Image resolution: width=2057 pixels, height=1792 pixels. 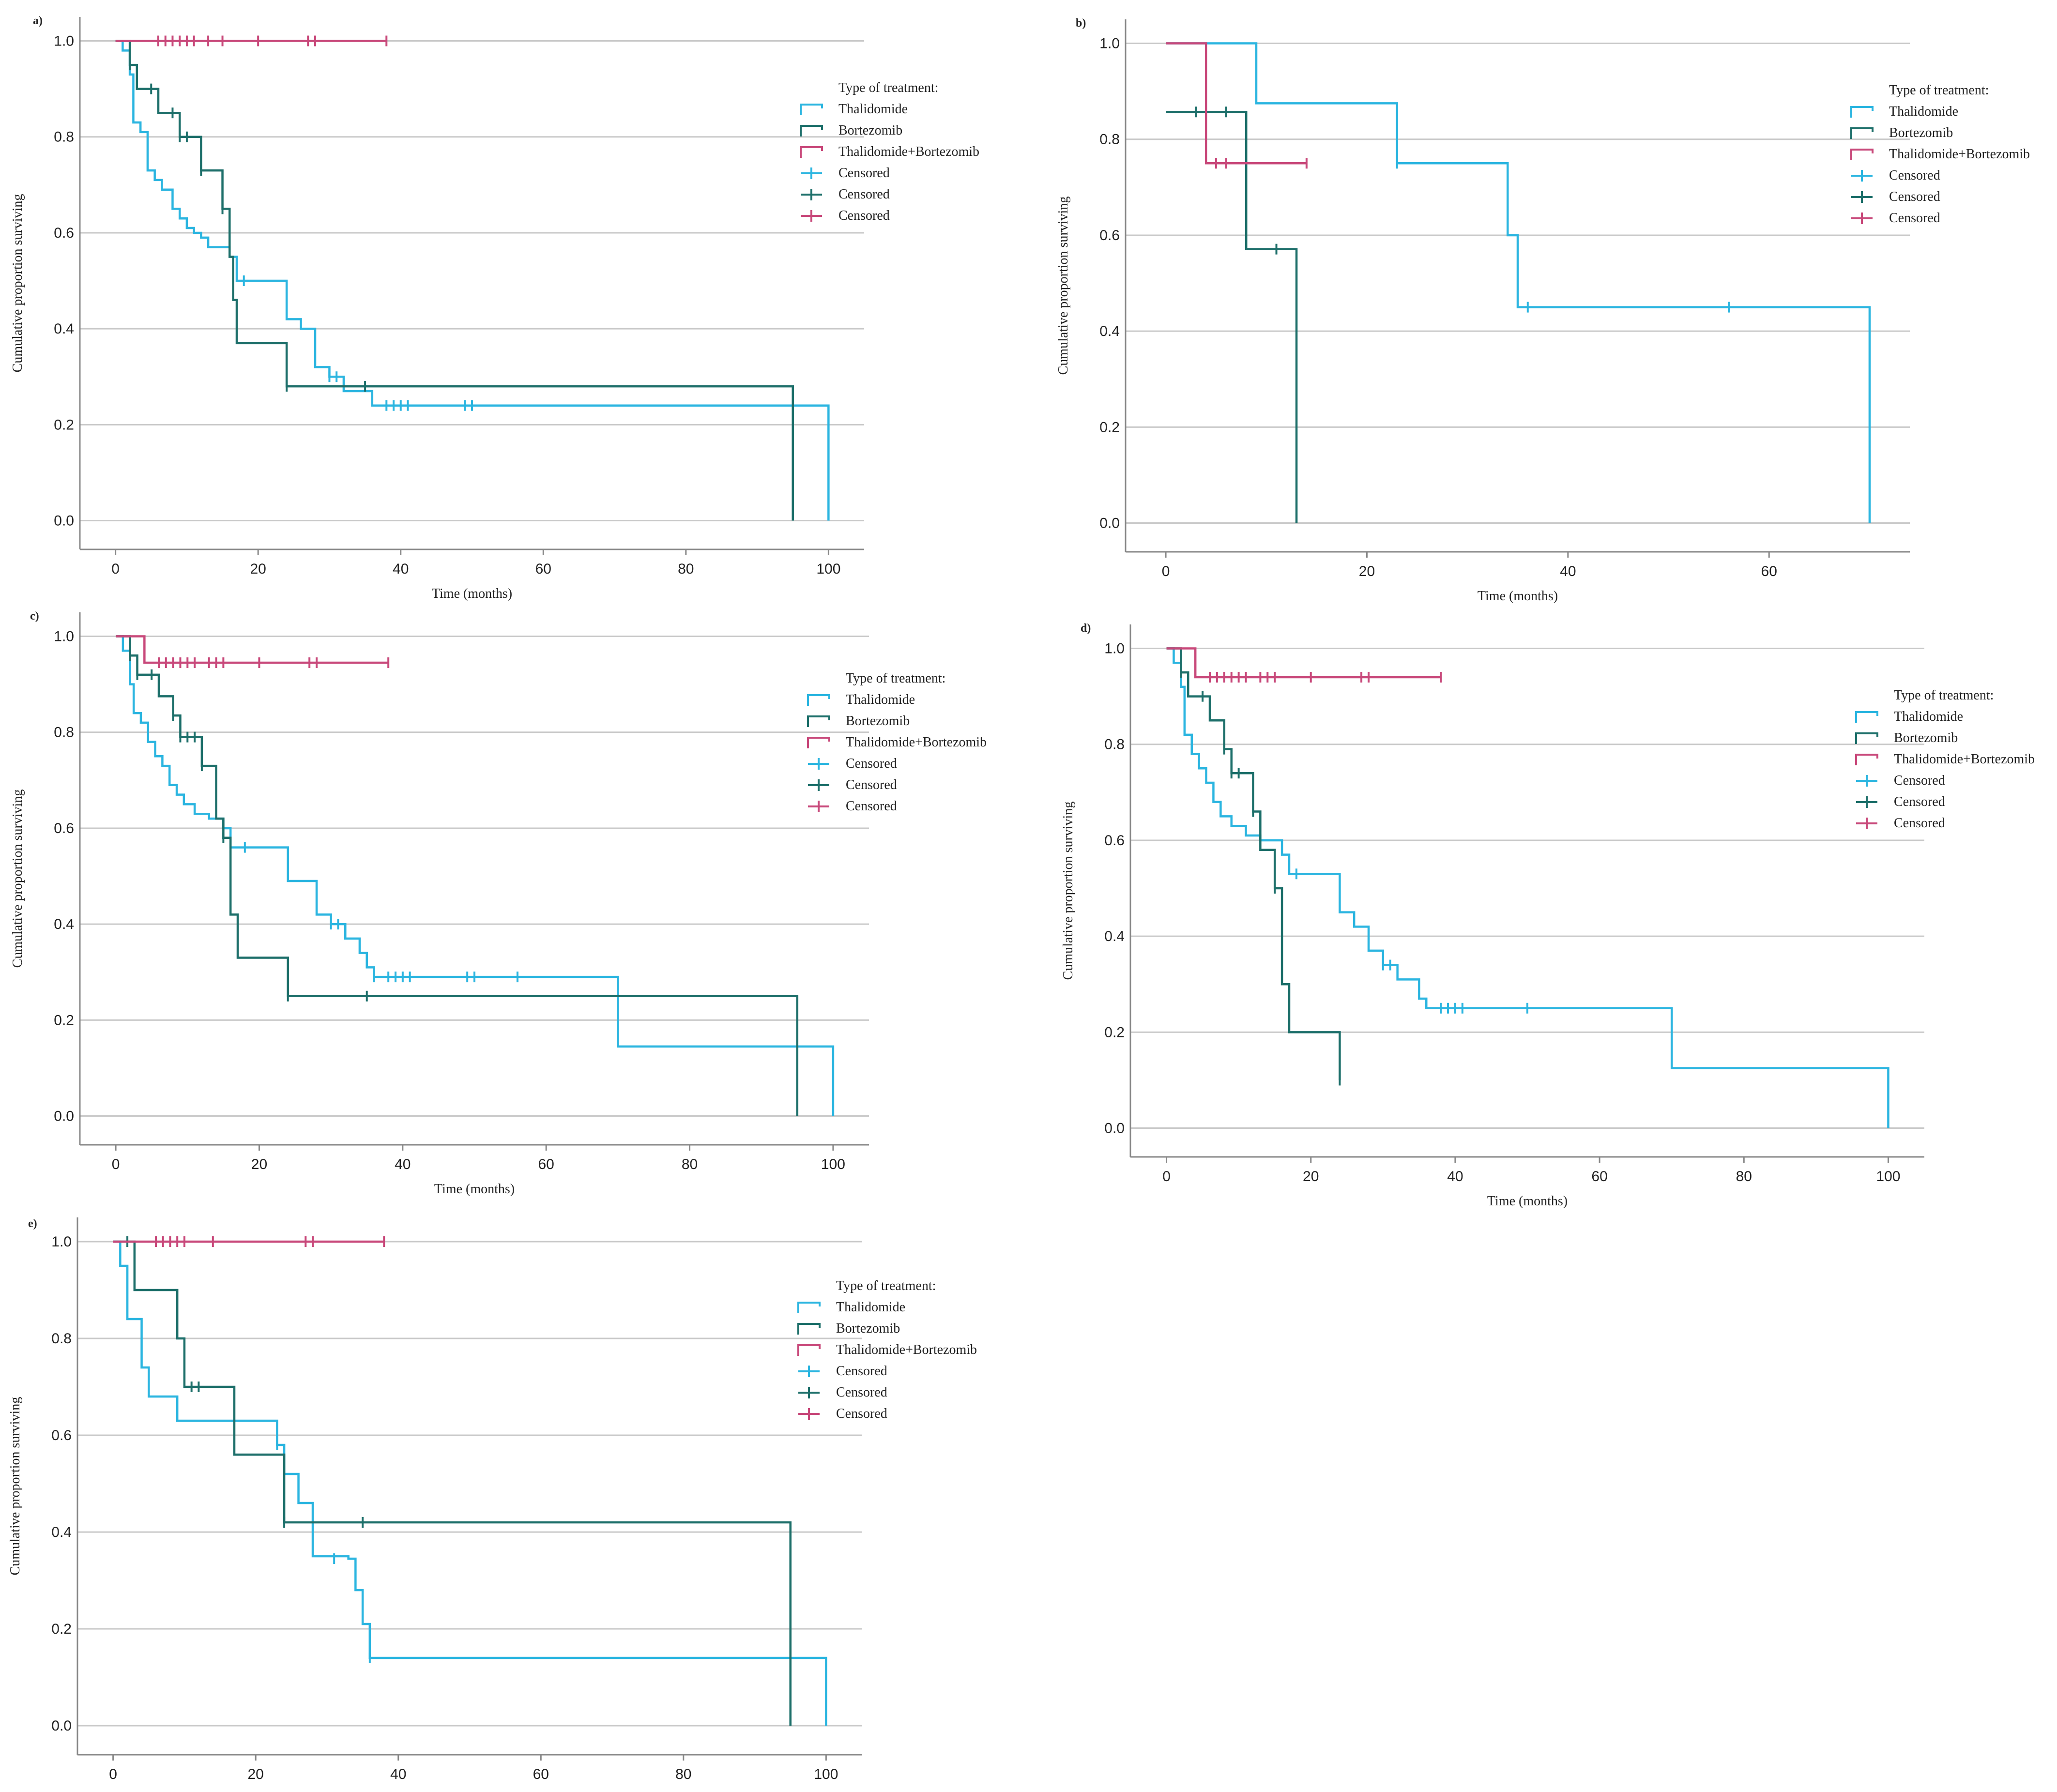 I want to click on panel-label: e), so click(x=32, y=1224).